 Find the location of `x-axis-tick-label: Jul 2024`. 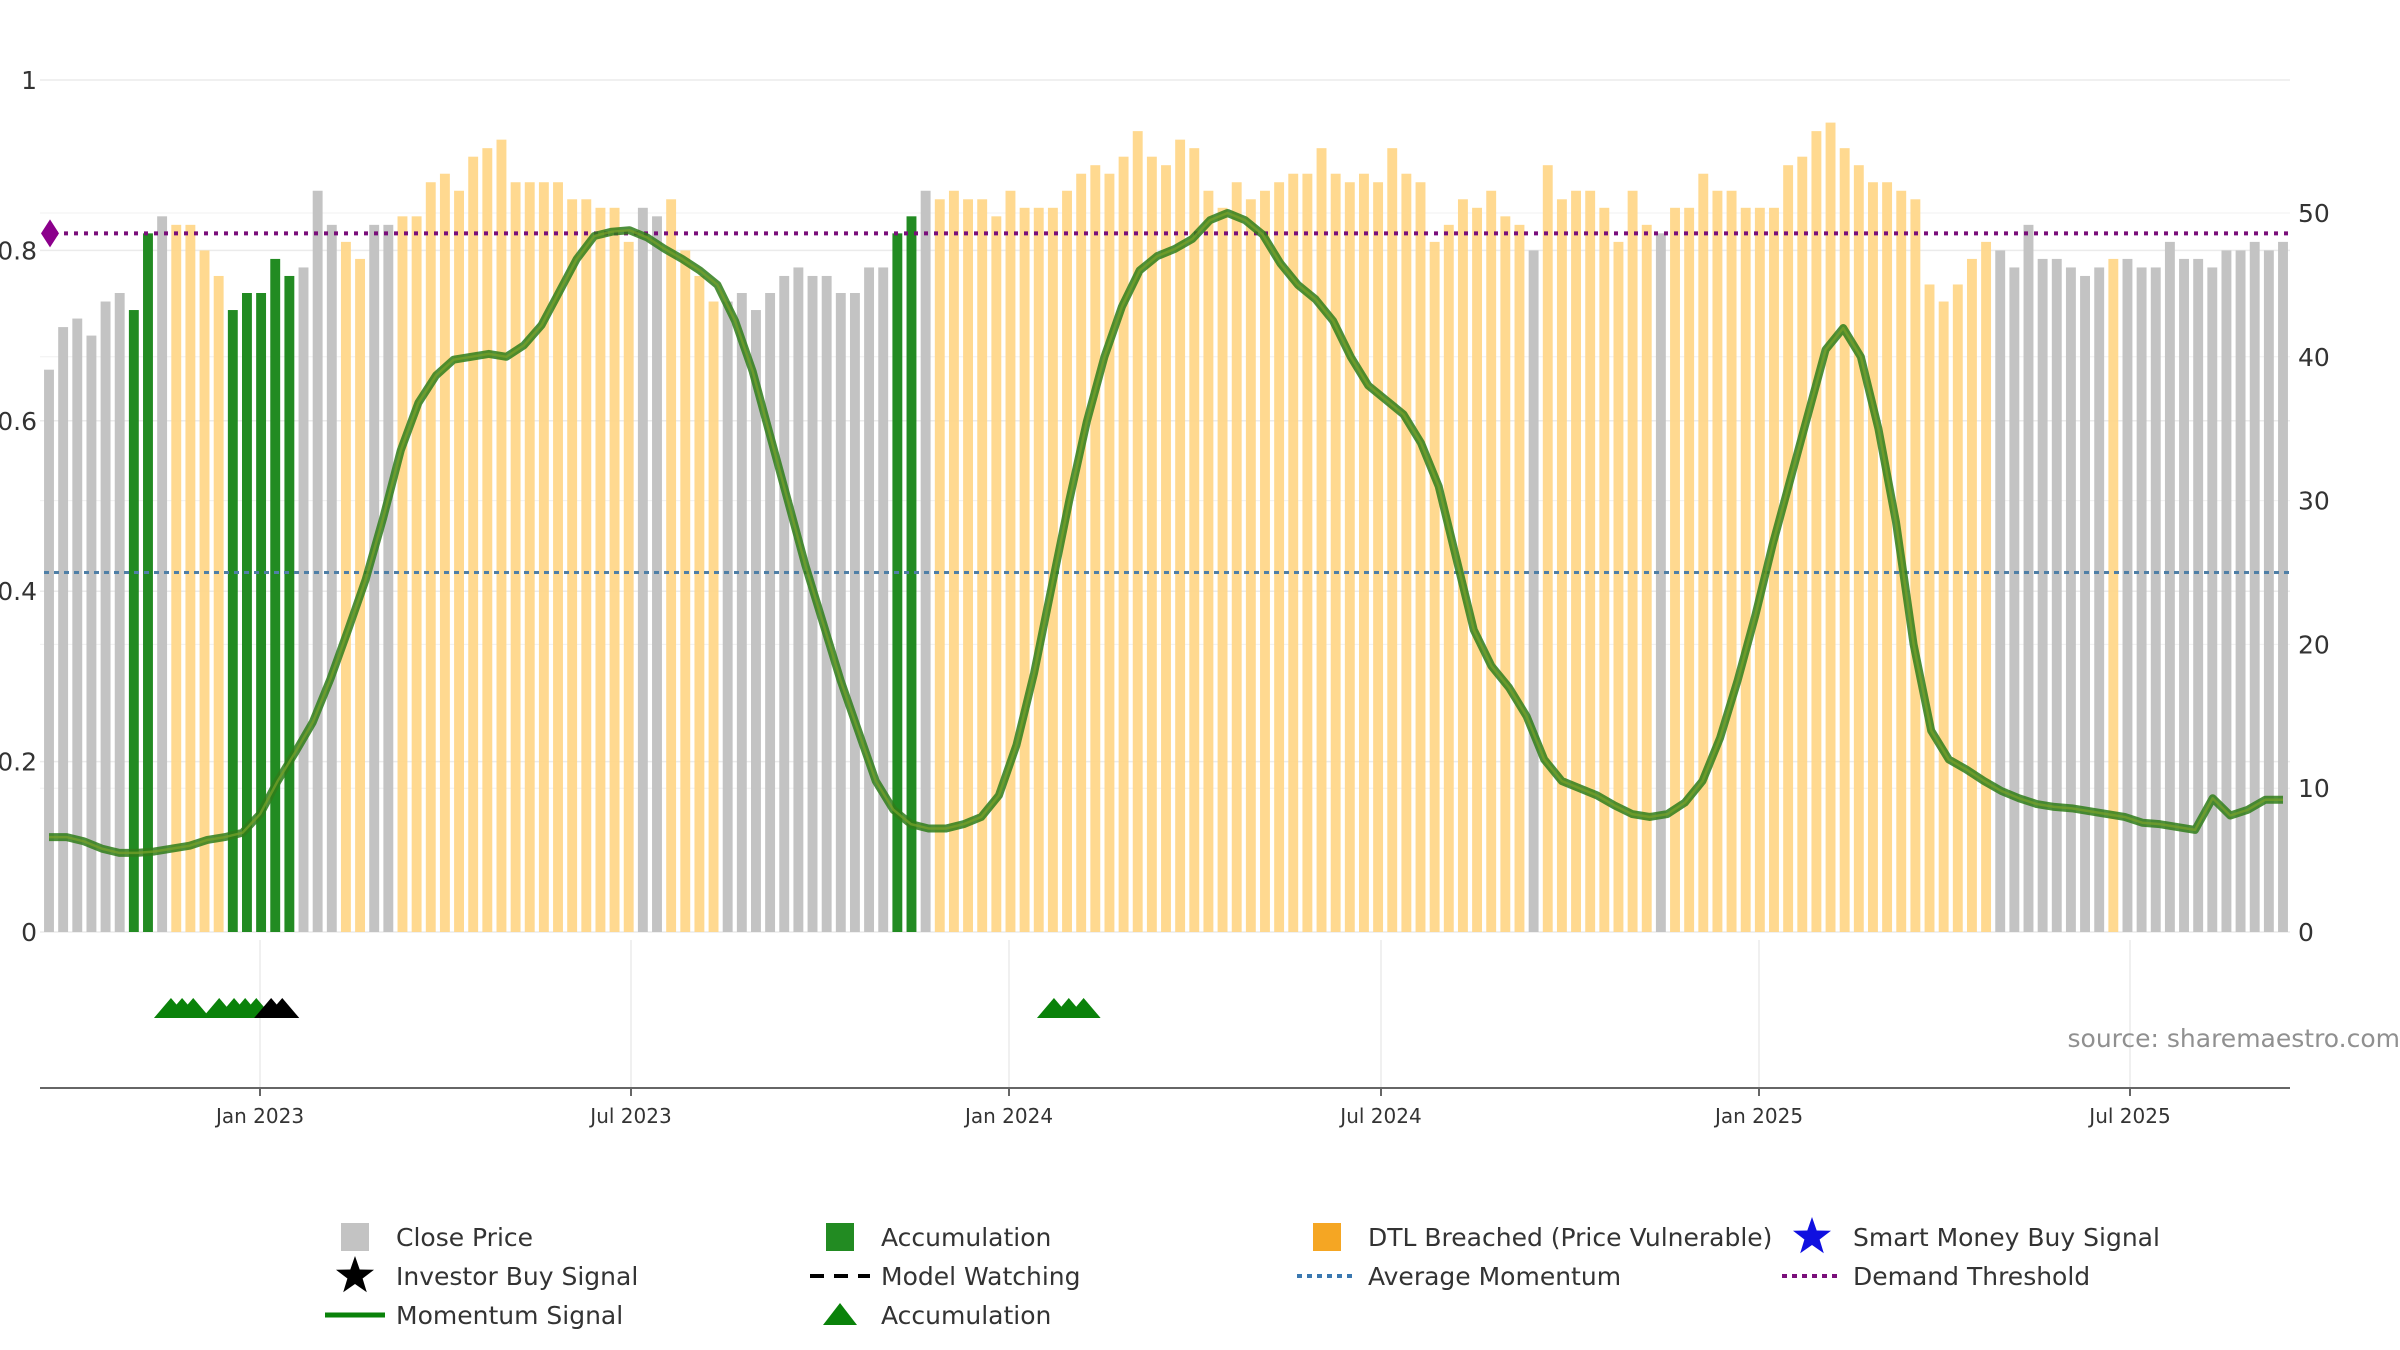

x-axis-tick-label: Jul 2024 is located at coordinates (1379, 1116).